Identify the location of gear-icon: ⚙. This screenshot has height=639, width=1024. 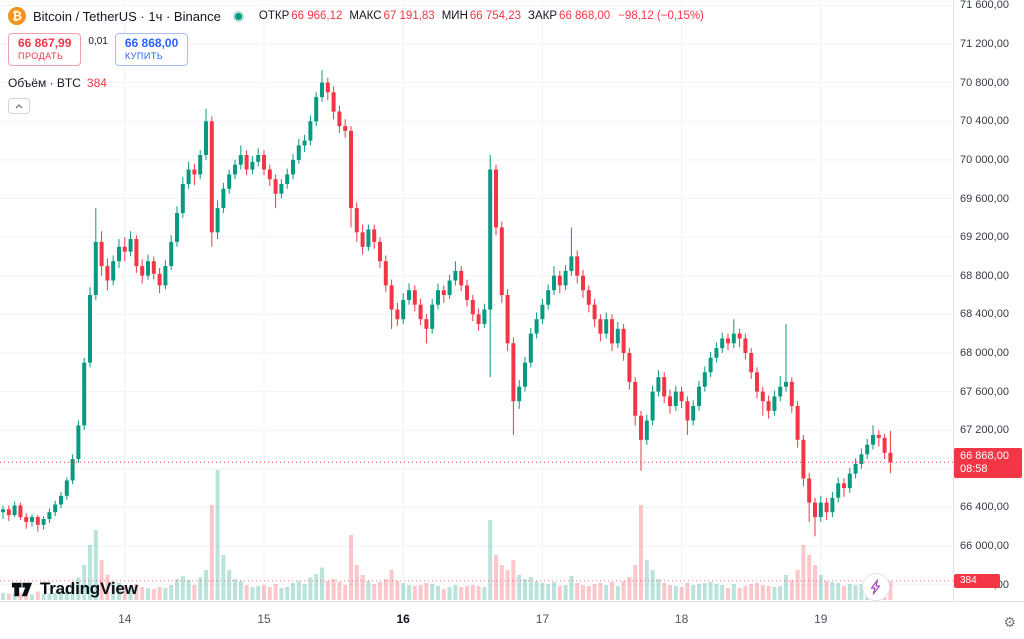
(1009, 622).